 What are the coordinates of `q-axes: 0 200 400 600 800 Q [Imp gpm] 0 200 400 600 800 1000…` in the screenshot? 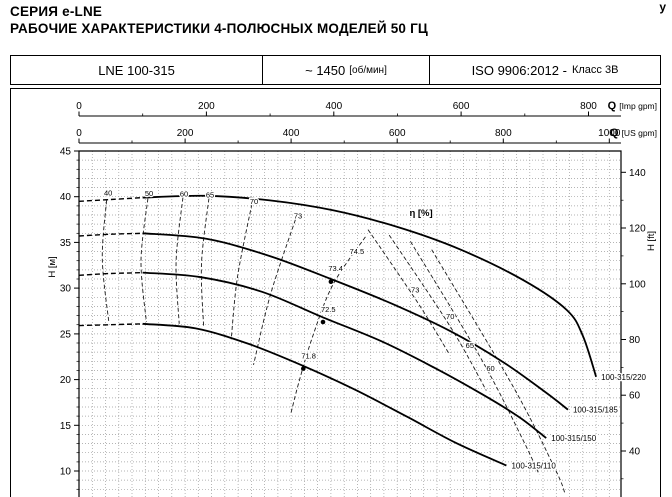 It's located at (366, 122).